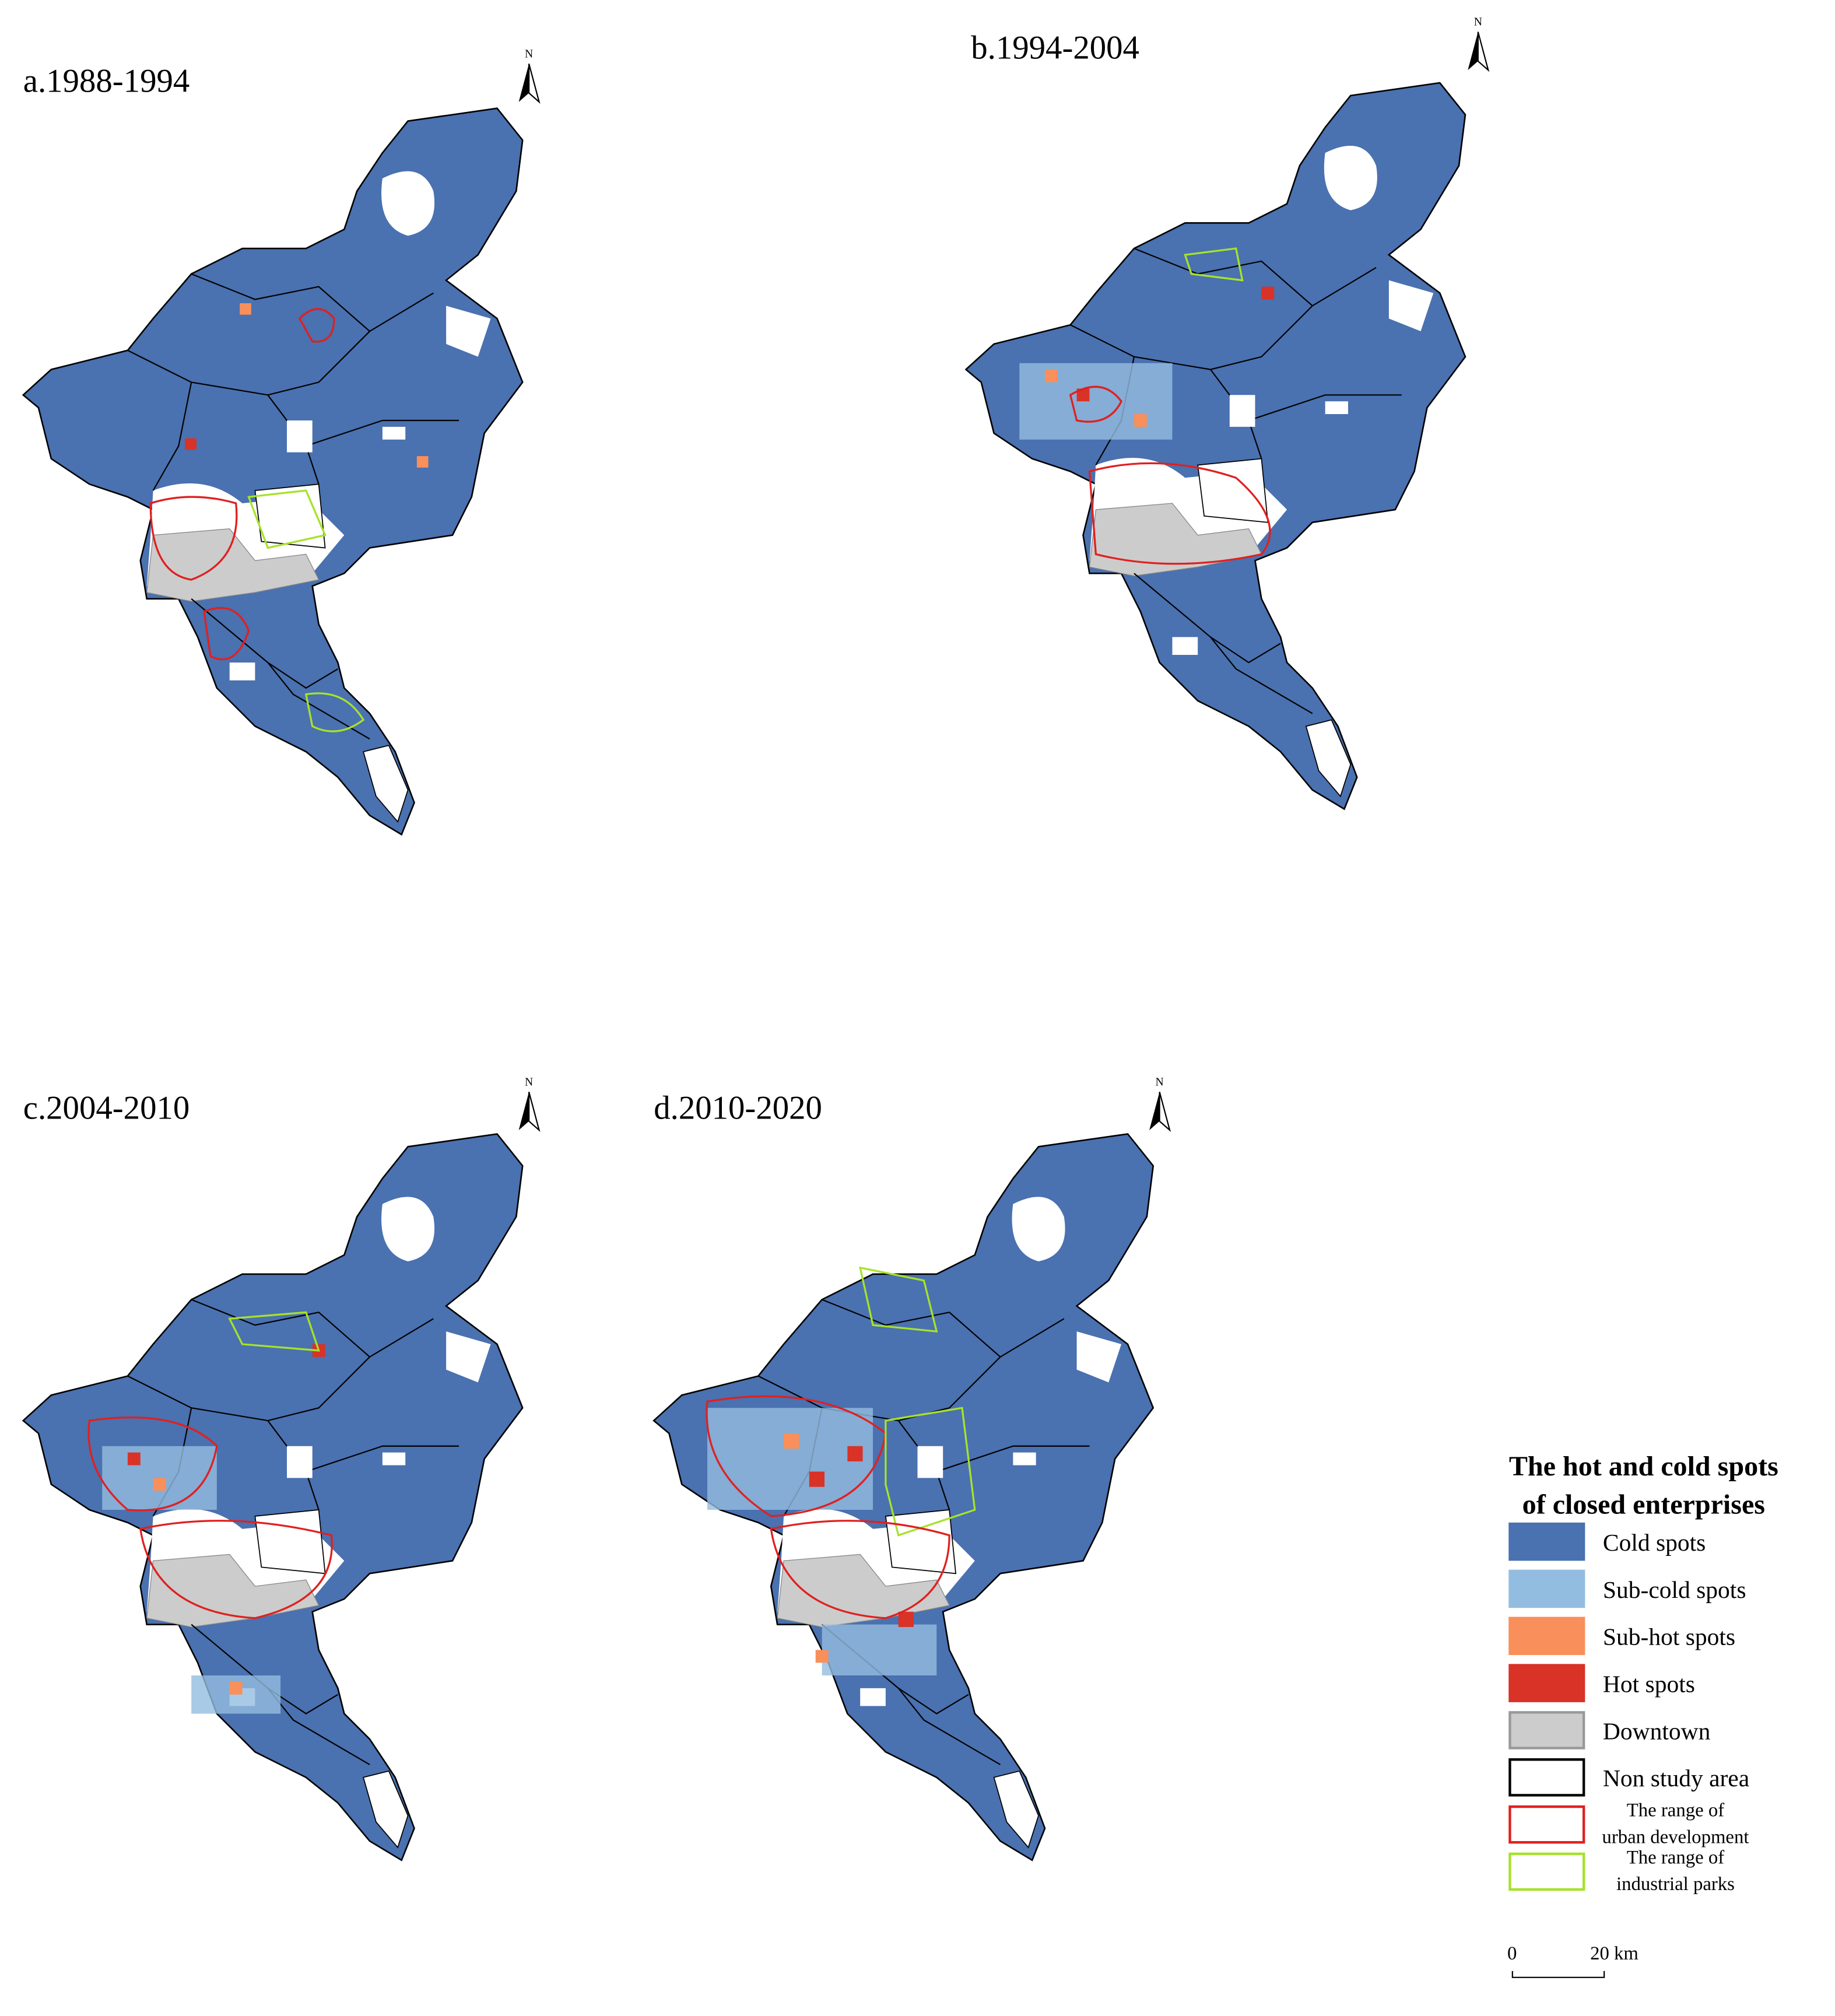 Image resolution: width=1835 pixels, height=2016 pixels. What do you see at coordinates (1655, 1542) in the screenshot?
I see `legend-label: Cold spots` at bounding box center [1655, 1542].